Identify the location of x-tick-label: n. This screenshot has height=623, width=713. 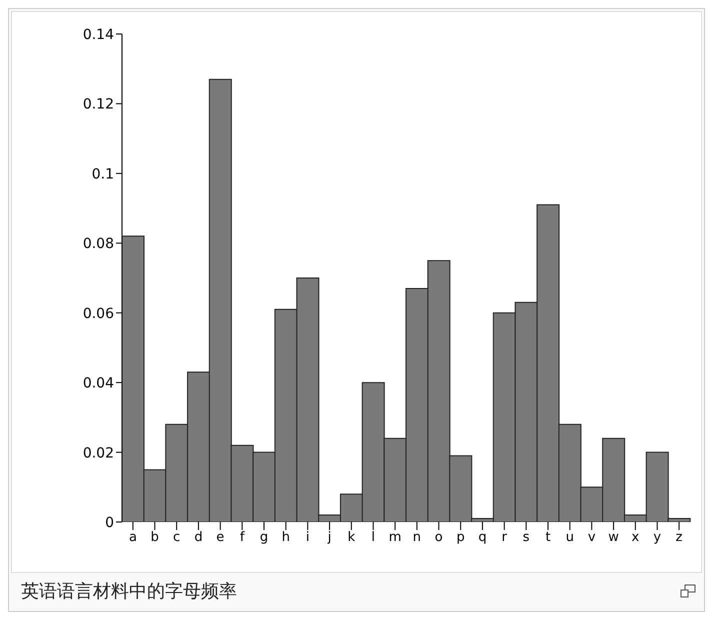
(417, 538).